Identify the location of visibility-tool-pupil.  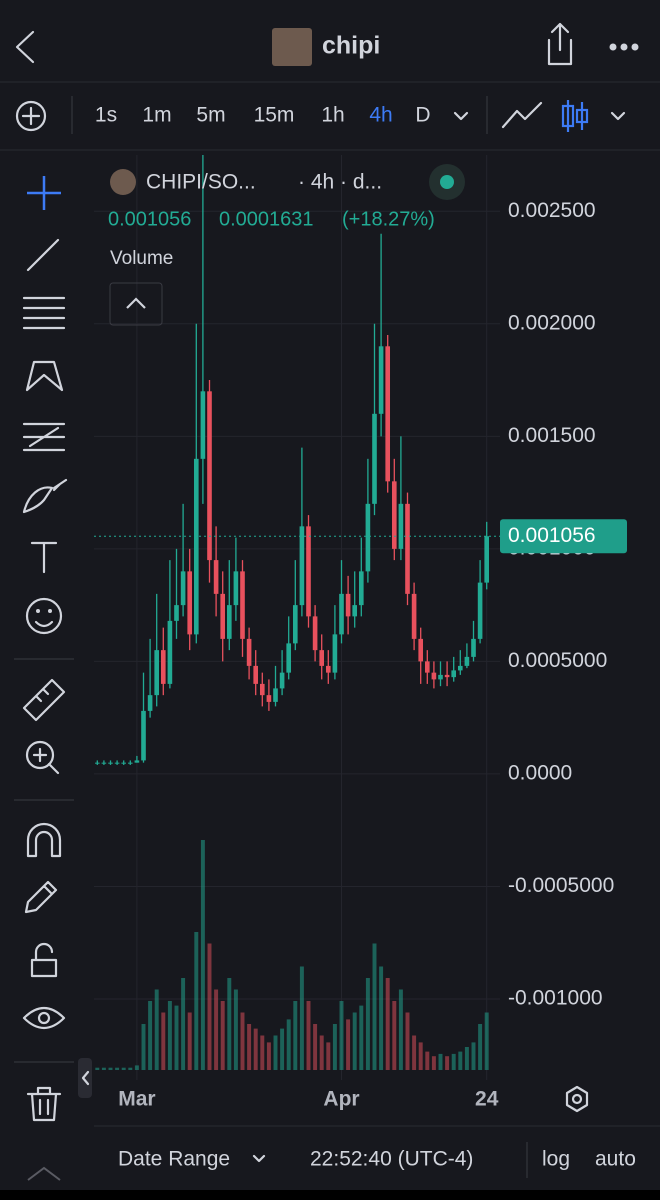
(44, 1018).